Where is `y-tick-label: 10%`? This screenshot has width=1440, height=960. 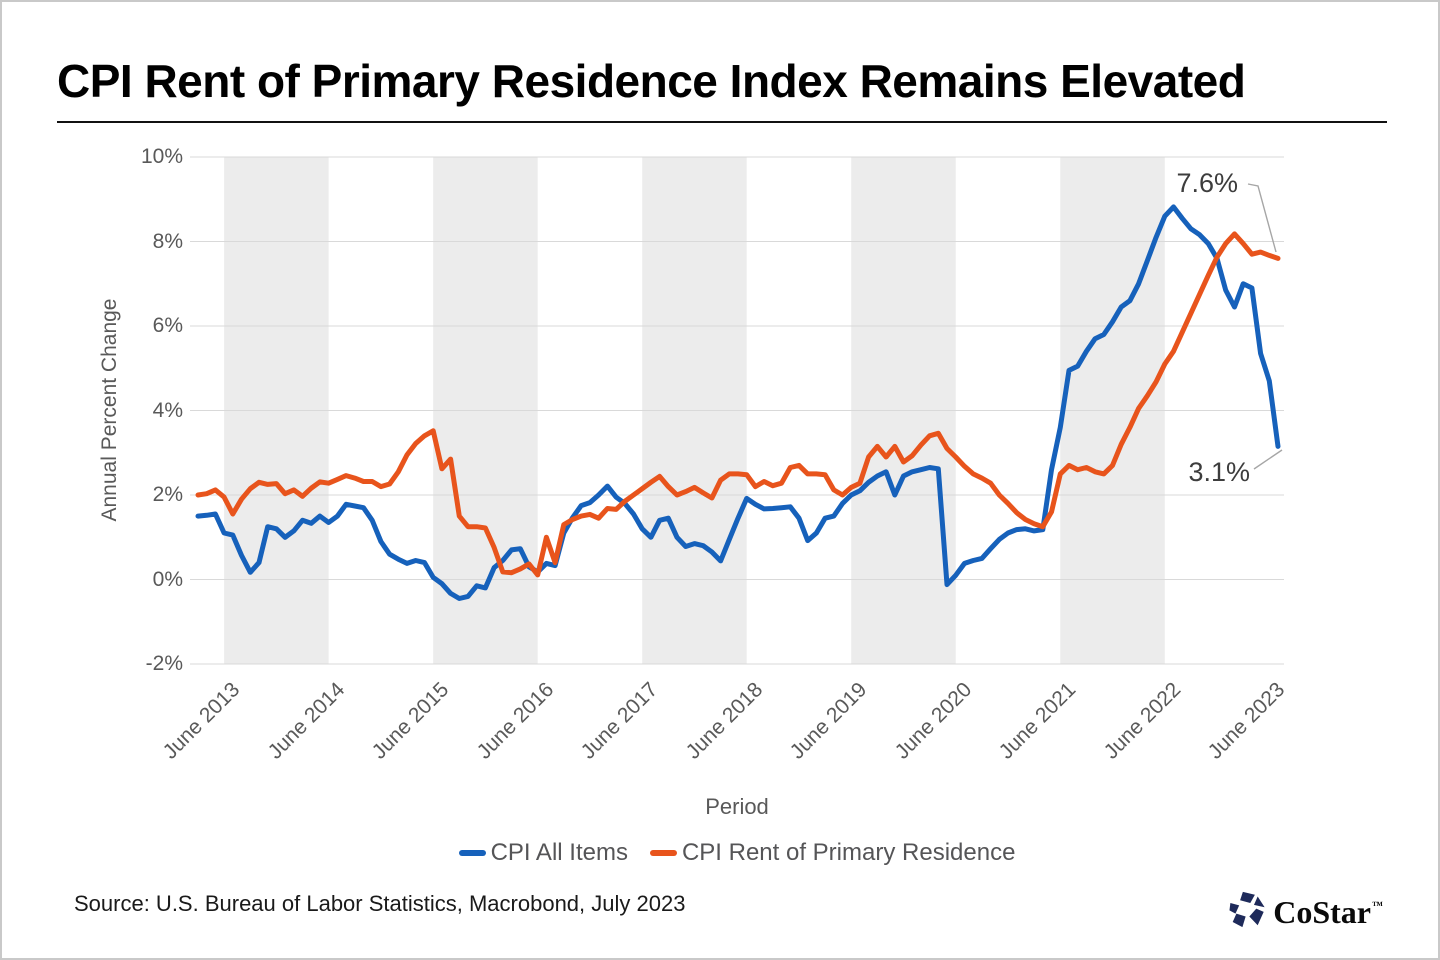
y-tick-label: 10% is located at coordinates (161, 156).